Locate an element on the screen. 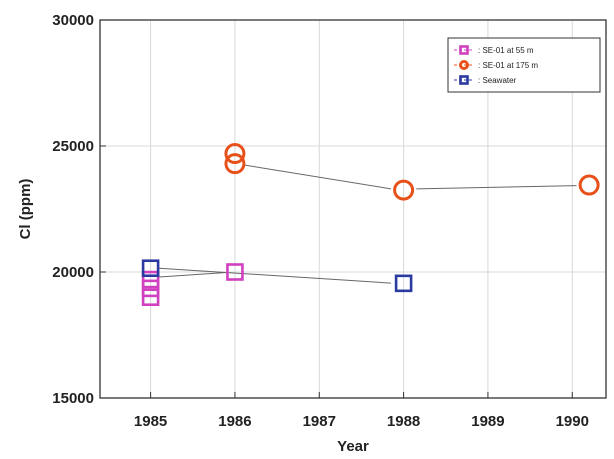 The image size is (614, 459). y-tick-label: 15000 is located at coordinates (73, 398).